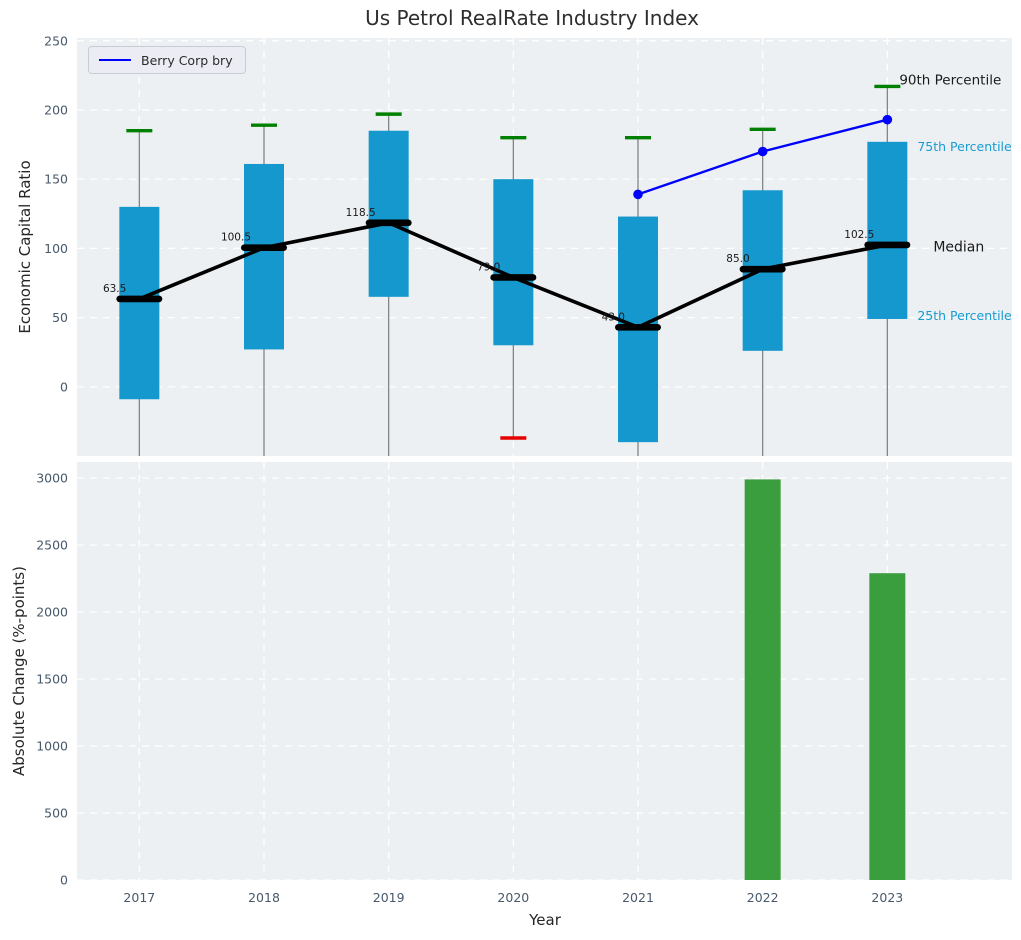 The image size is (1021, 940). Describe the element at coordinates (887, 897) in the screenshot. I see `xtick-2023: 2023` at that location.